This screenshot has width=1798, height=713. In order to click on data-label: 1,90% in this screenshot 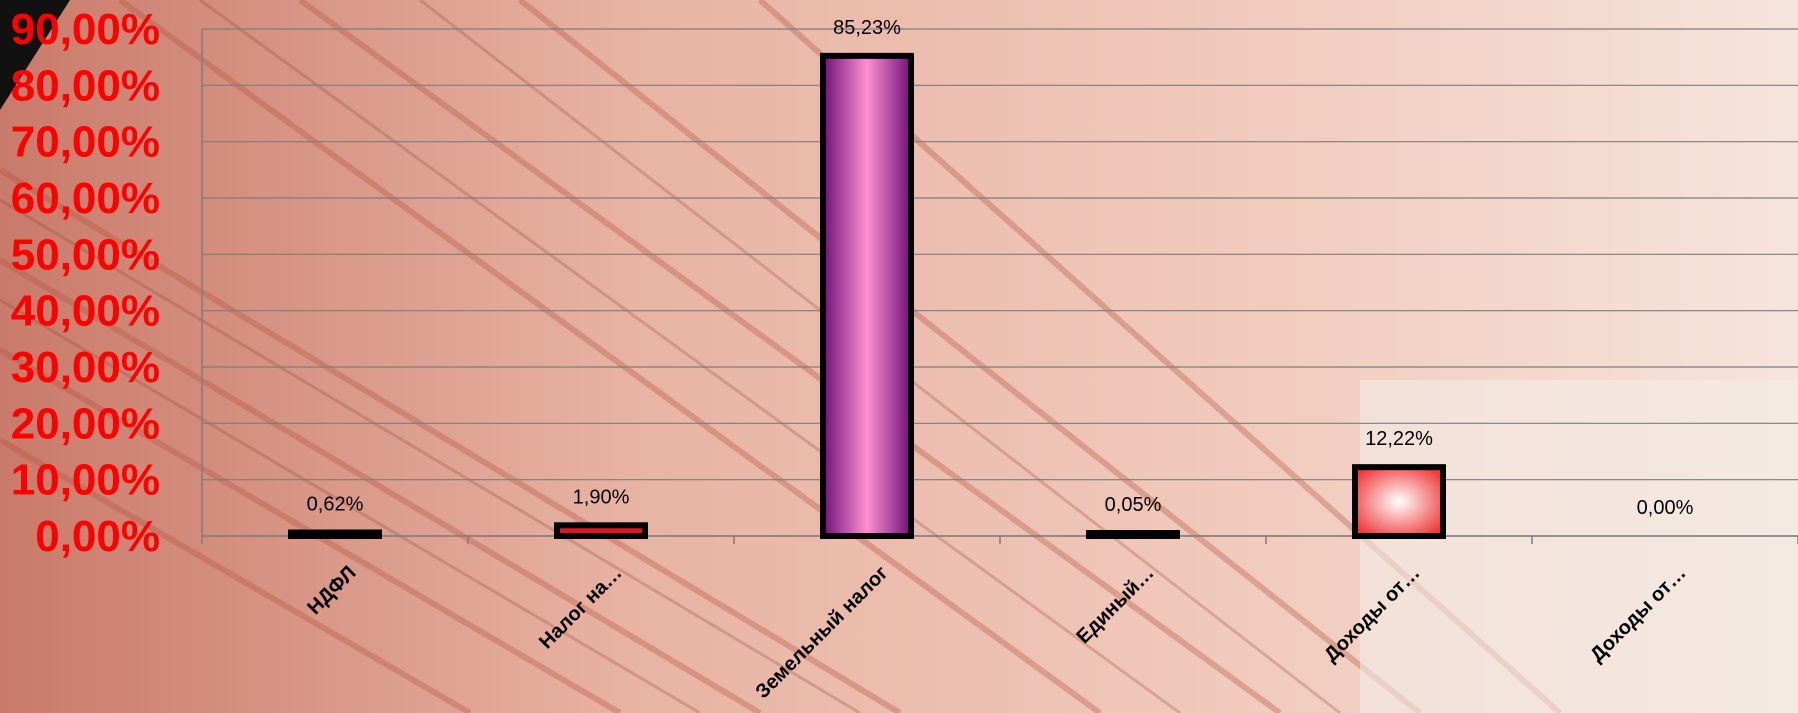, I will do `click(601, 497)`.